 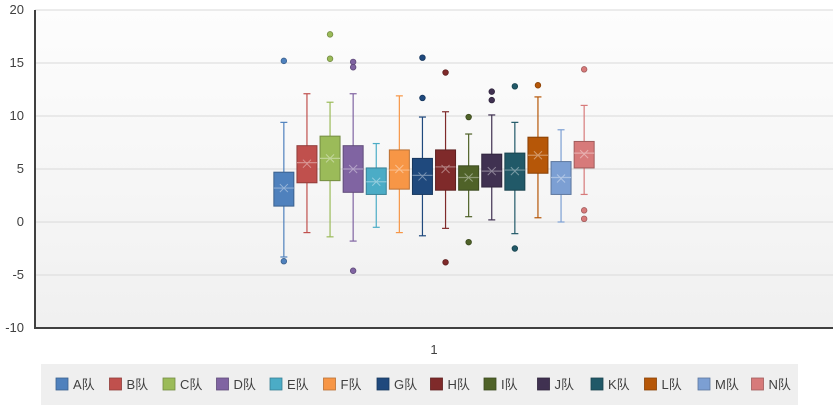 I want to click on legend-item-4: D队, so click(x=236, y=384).